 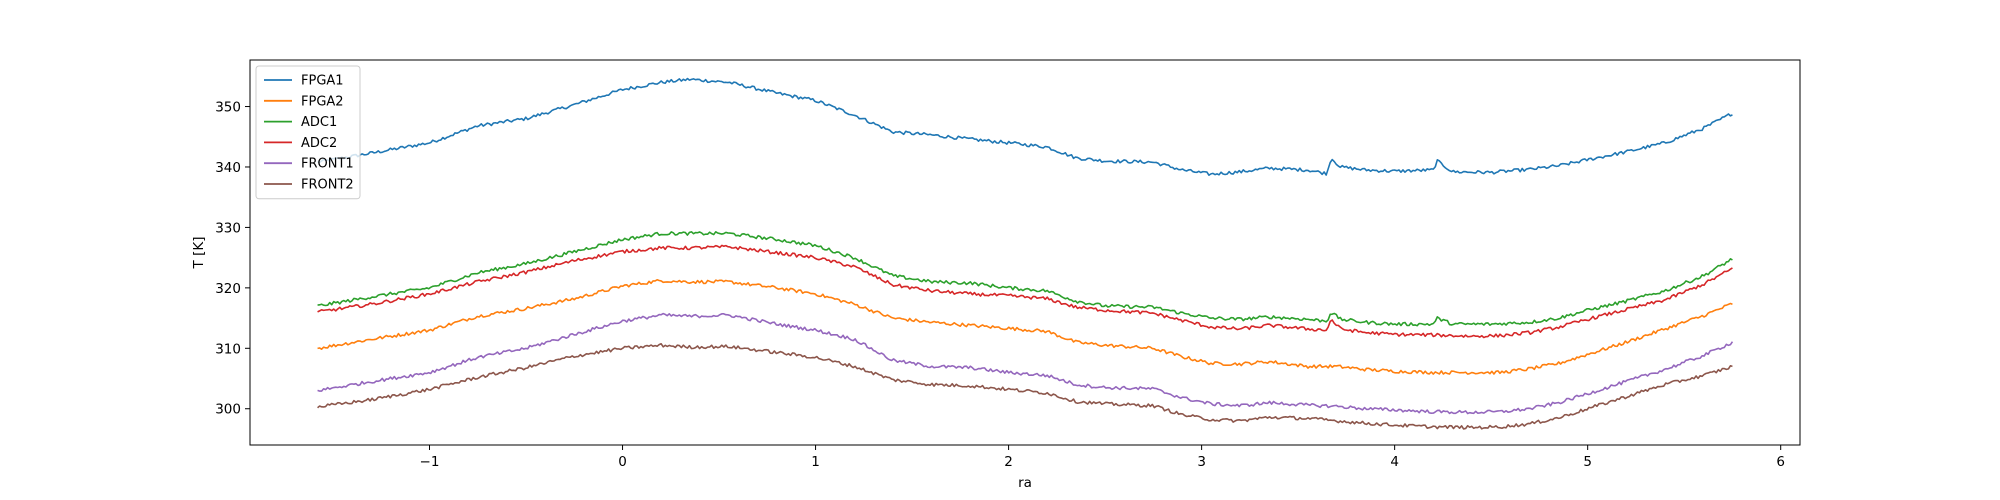 What do you see at coordinates (327, 185) in the screenshot?
I see `legend-label-front2: FRONT2` at bounding box center [327, 185].